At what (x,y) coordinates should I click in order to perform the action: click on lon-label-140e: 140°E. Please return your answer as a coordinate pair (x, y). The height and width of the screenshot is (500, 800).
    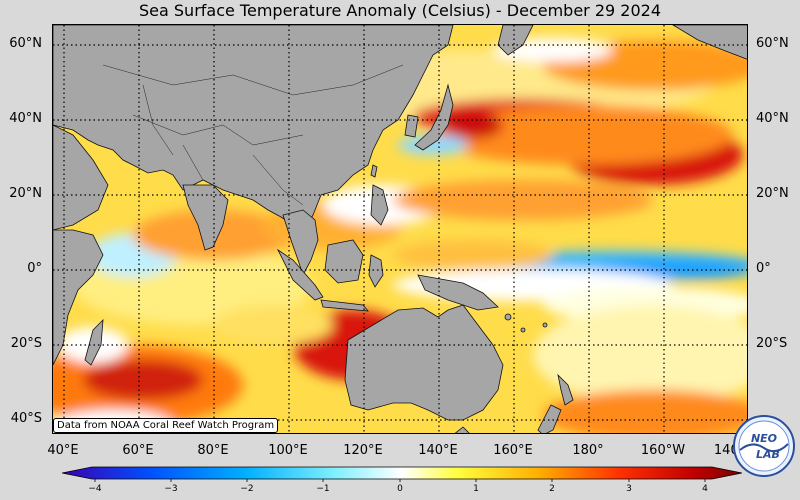
    Looking at the image, I should click on (438, 450).